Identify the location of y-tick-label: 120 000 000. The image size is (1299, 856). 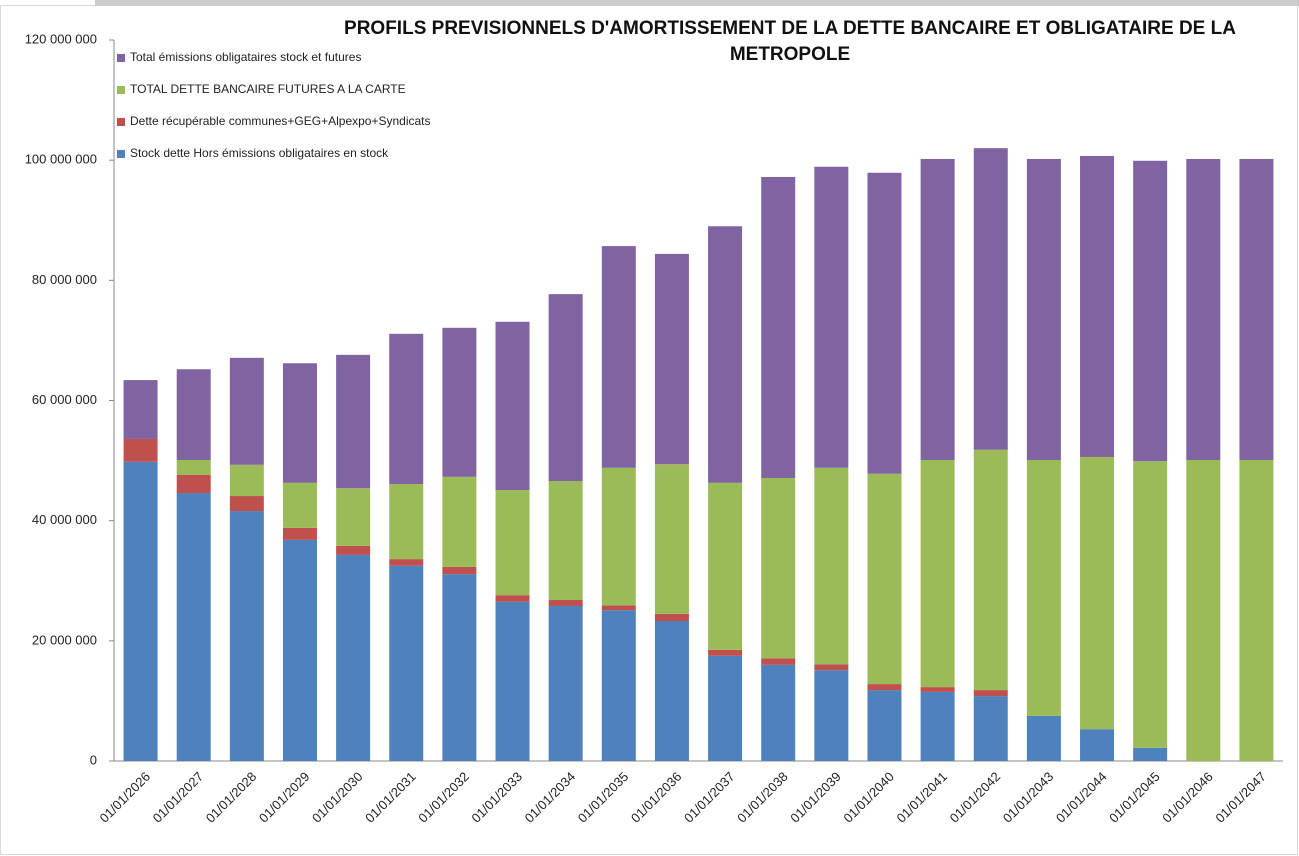
(61, 38).